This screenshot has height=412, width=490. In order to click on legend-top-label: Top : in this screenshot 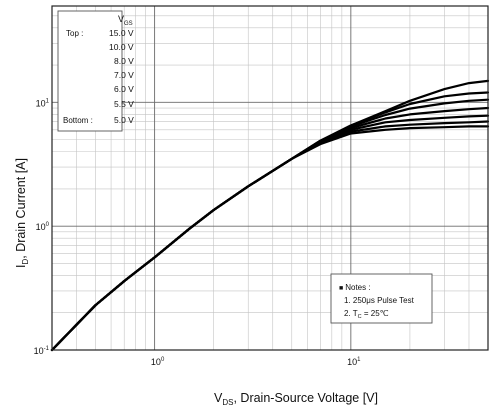, I will do `click(74, 33)`.